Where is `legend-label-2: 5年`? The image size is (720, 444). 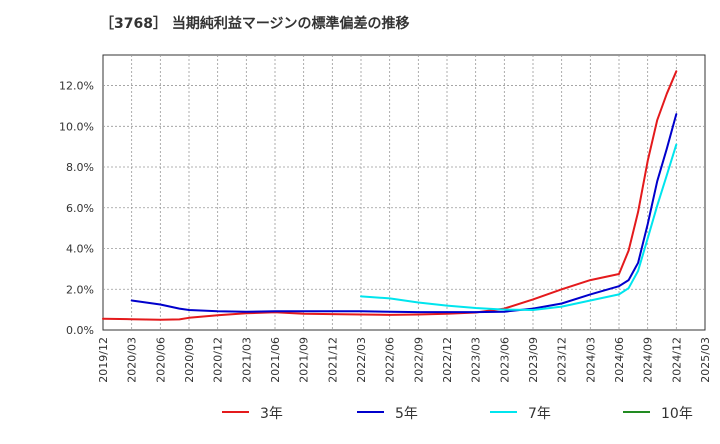
legend-label-2: 5年 is located at coordinates (406, 414).